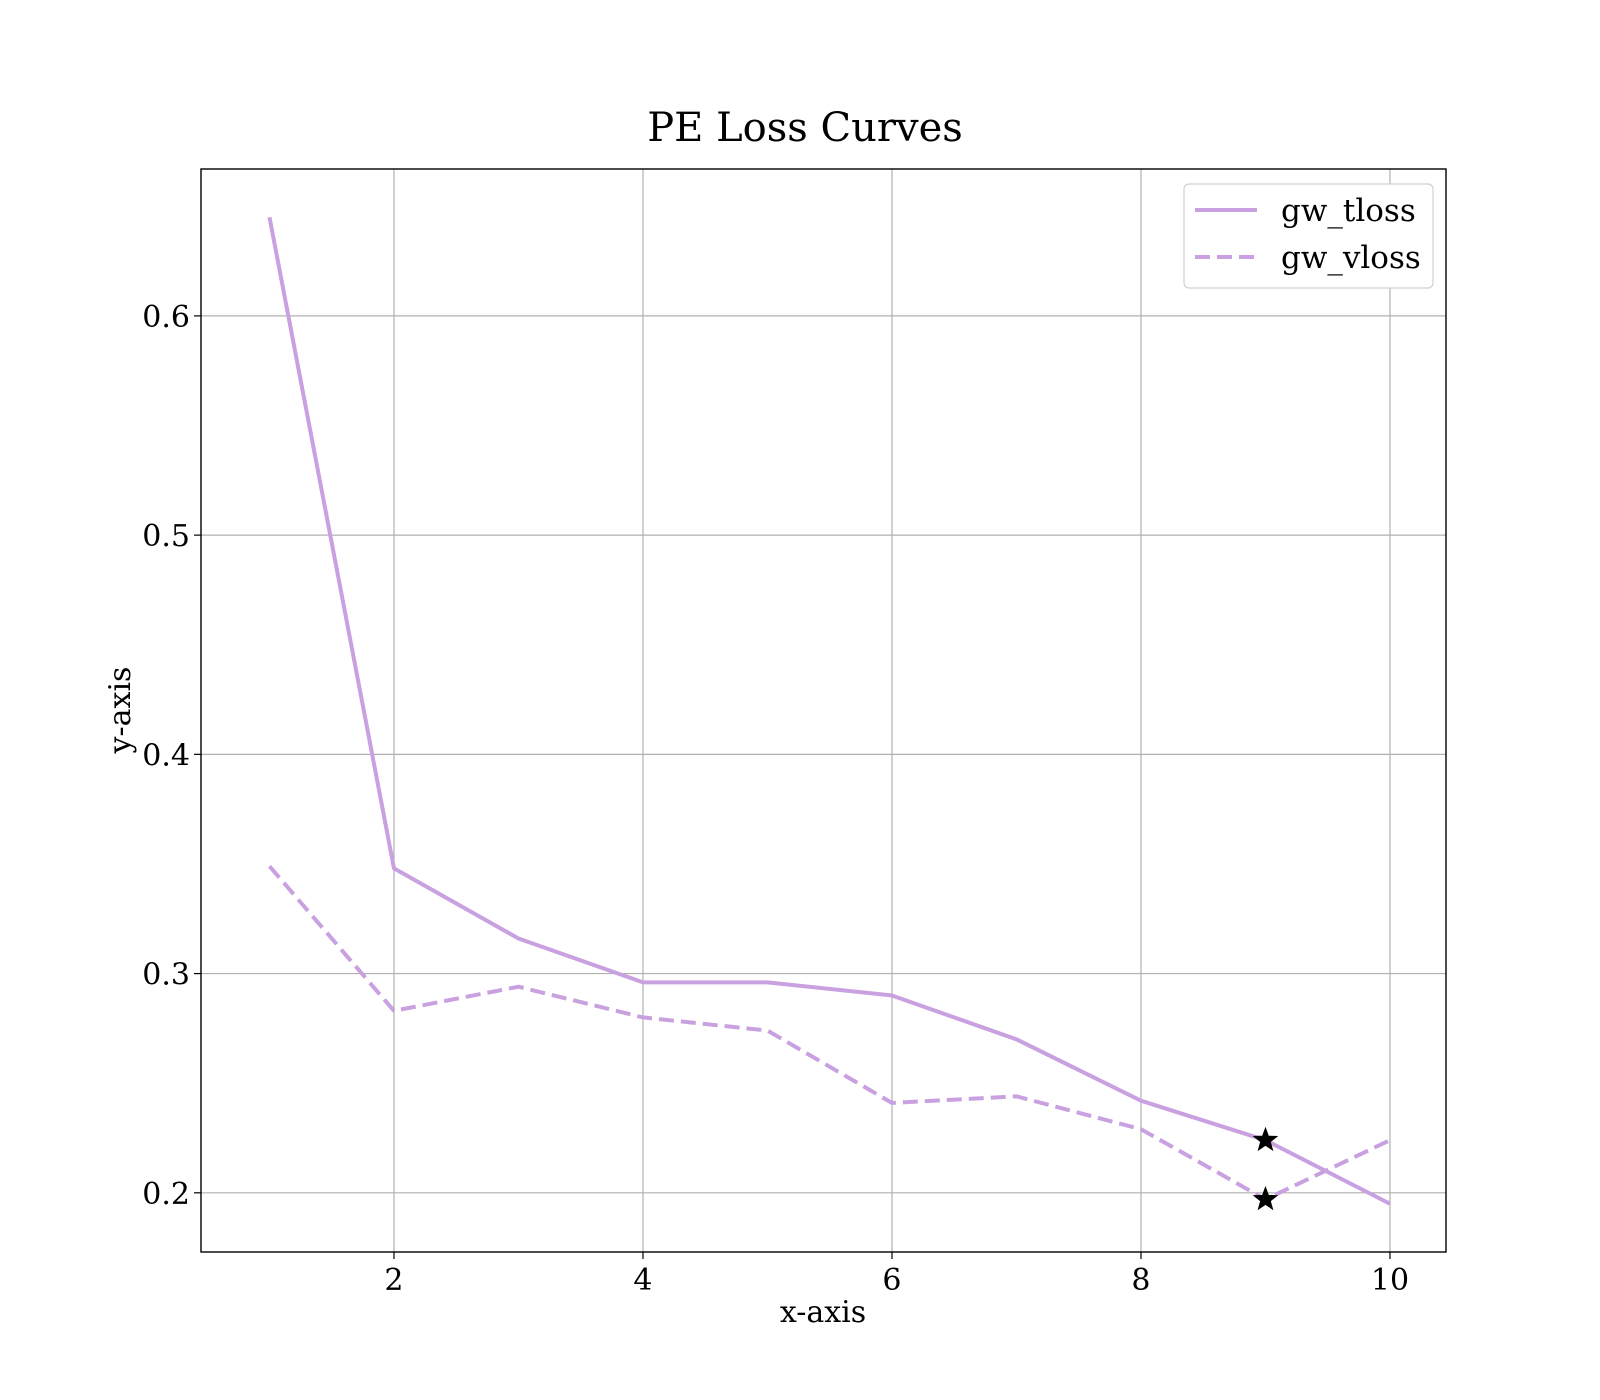 Image resolution: width=1600 pixels, height=1400 pixels. I want to click on marker-layer, so click(1265, 1168).